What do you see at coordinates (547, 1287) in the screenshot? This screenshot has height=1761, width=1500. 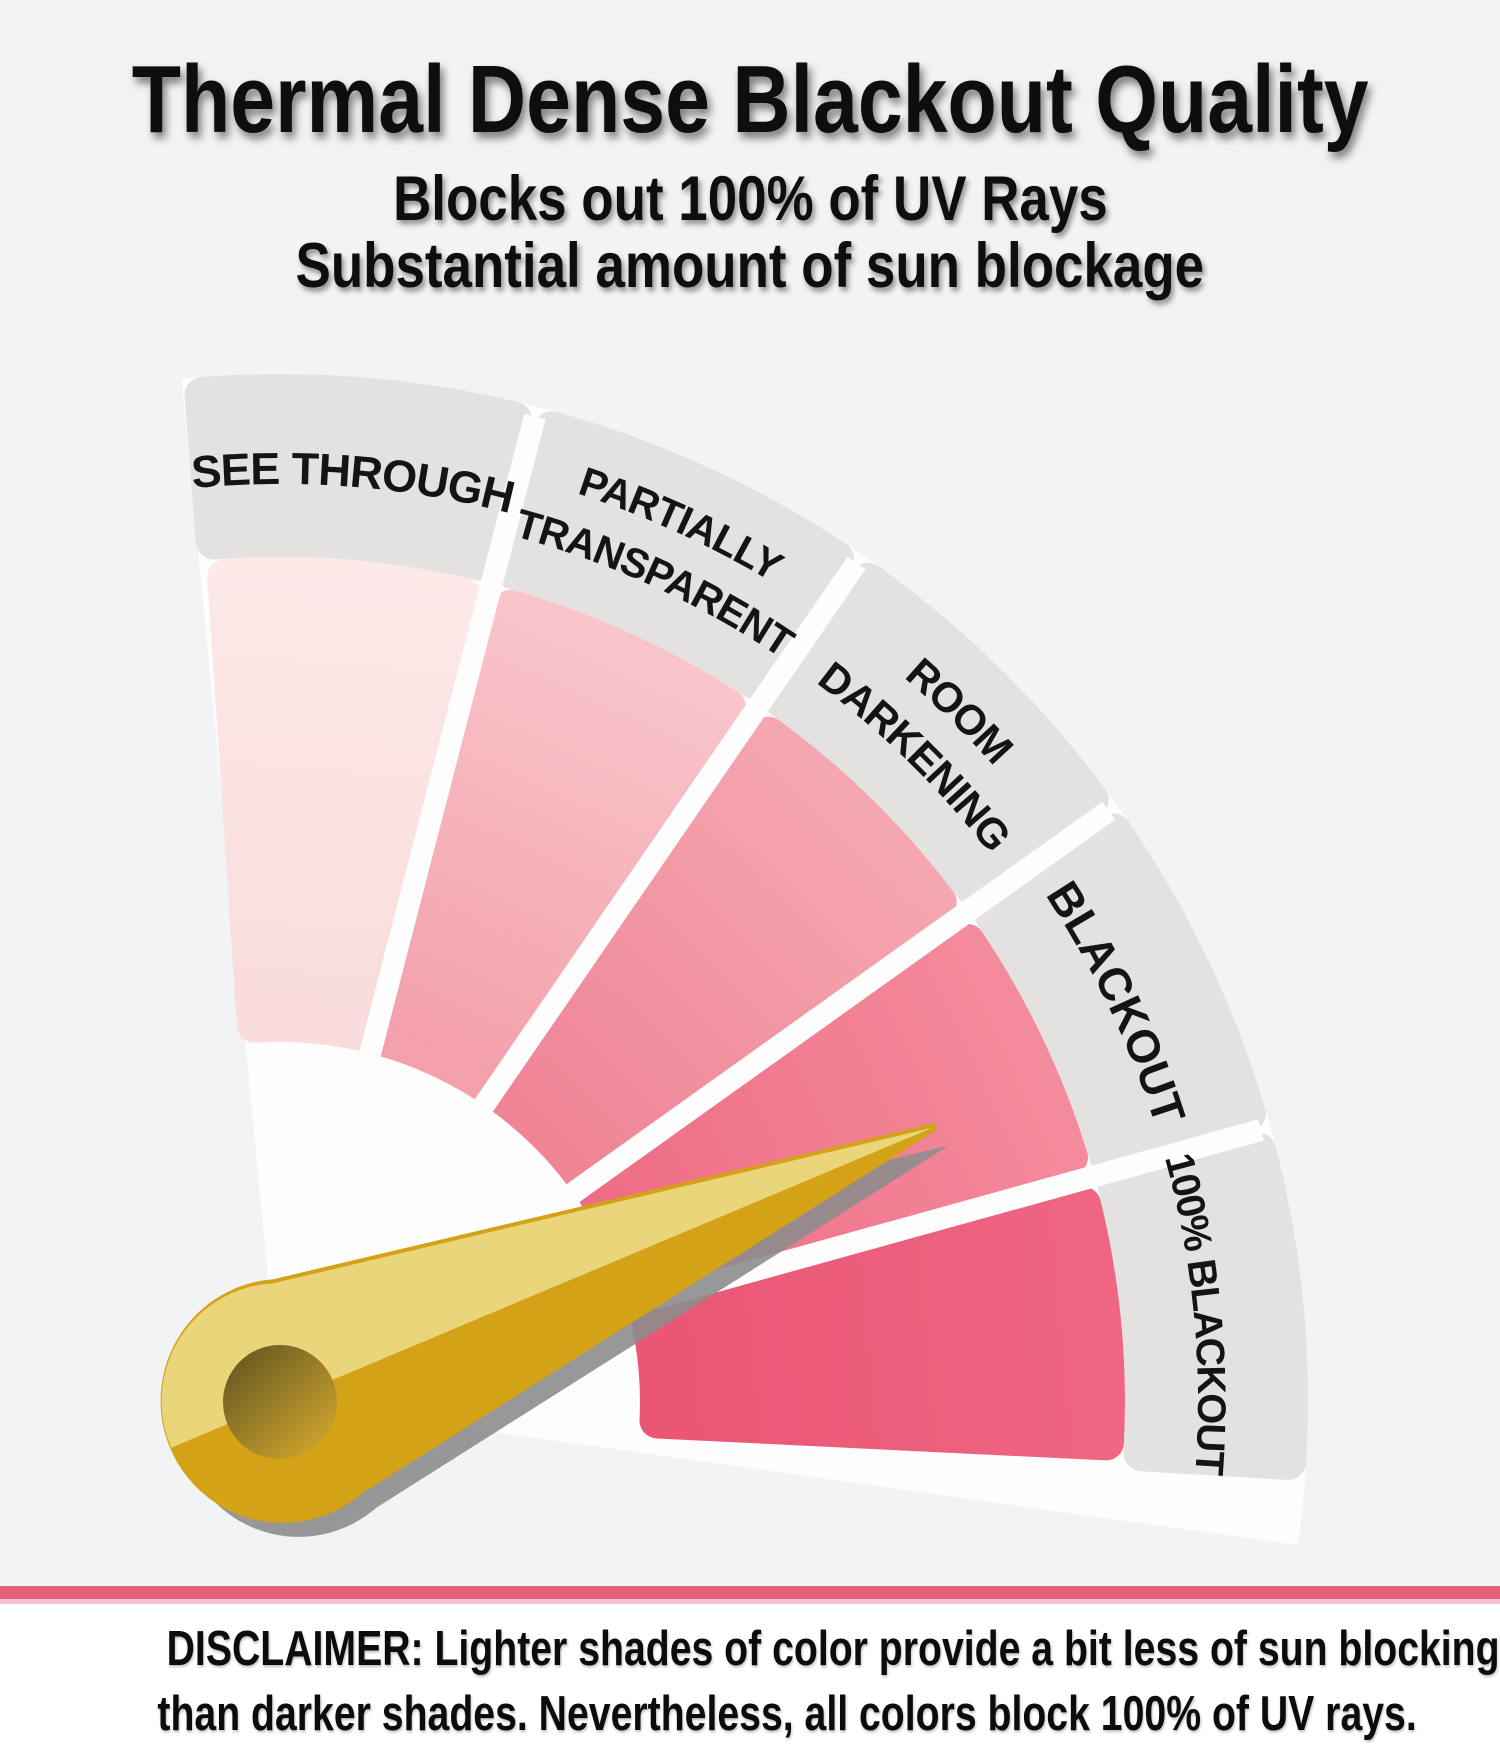 I see `needle-body-light` at bounding box center [547, 1287].